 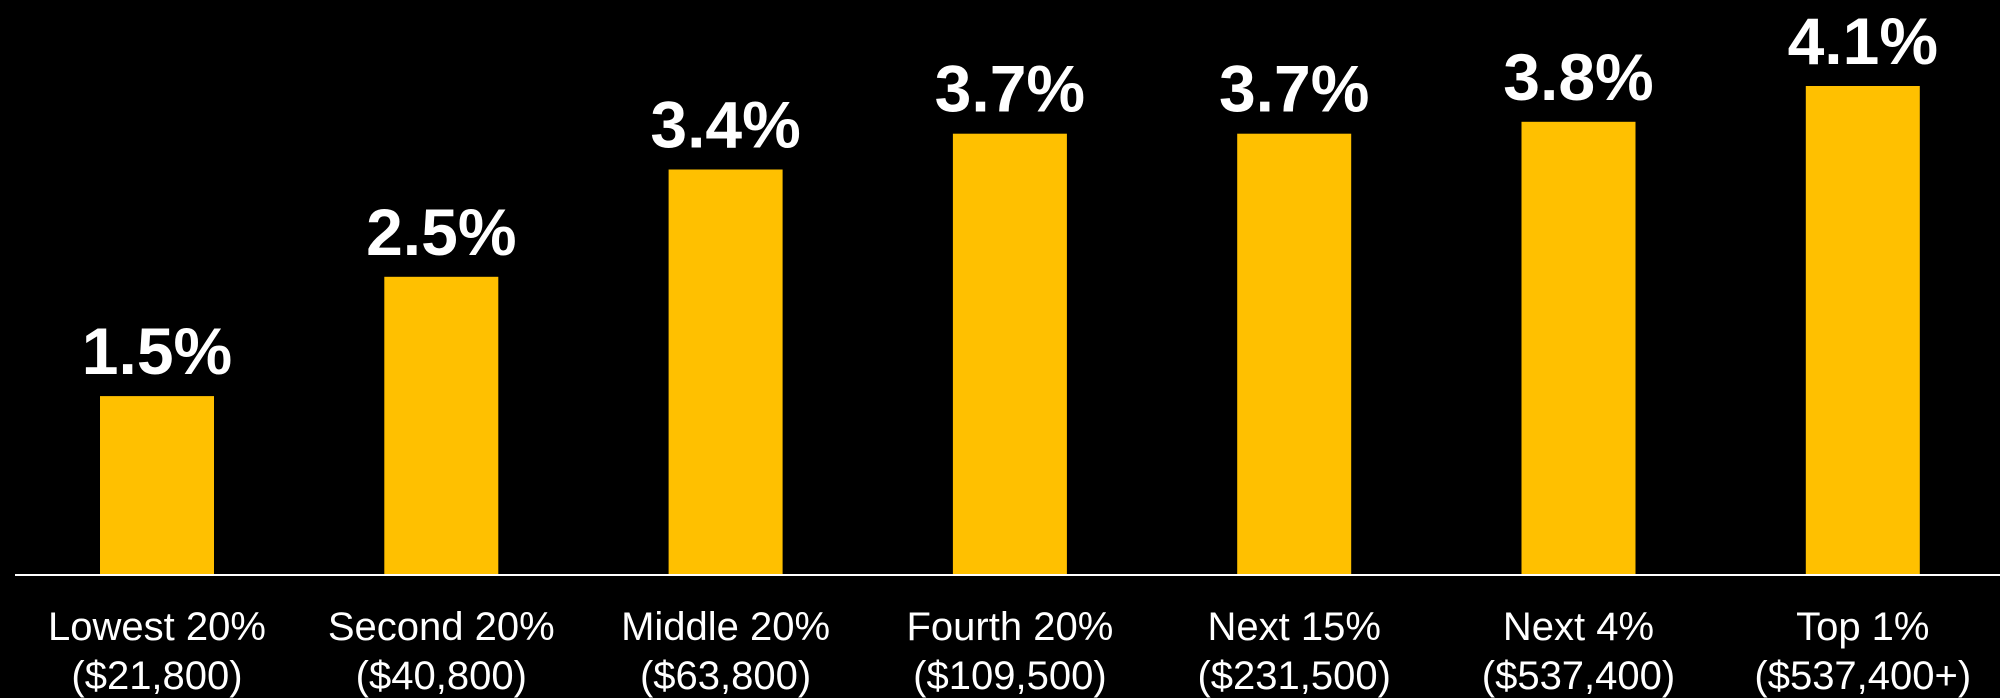 What do you see at coordinates (157, 627) in the screenshot?
I see `category-label-1: Lowest 20%` at bounding box center [157, 627].